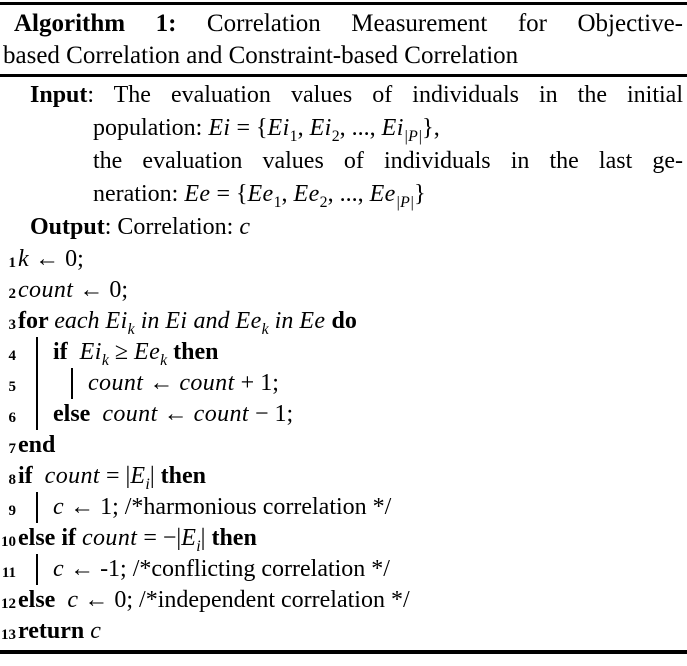 The image size is (687, 666). I want to click on code-text: k ← 0;, so click(352, 259).